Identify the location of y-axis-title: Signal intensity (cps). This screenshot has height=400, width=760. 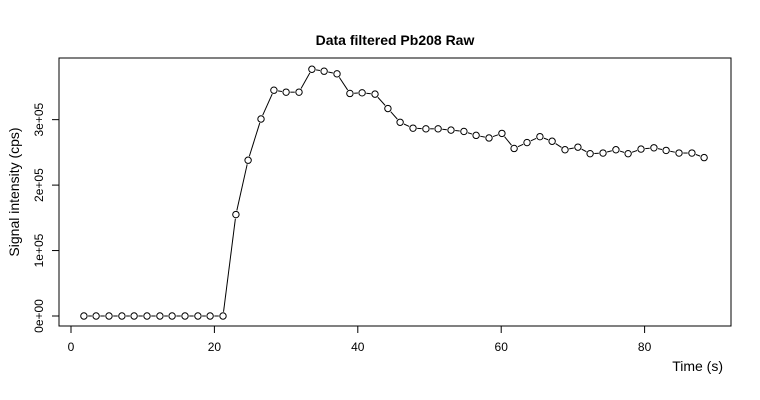
(14, 191).